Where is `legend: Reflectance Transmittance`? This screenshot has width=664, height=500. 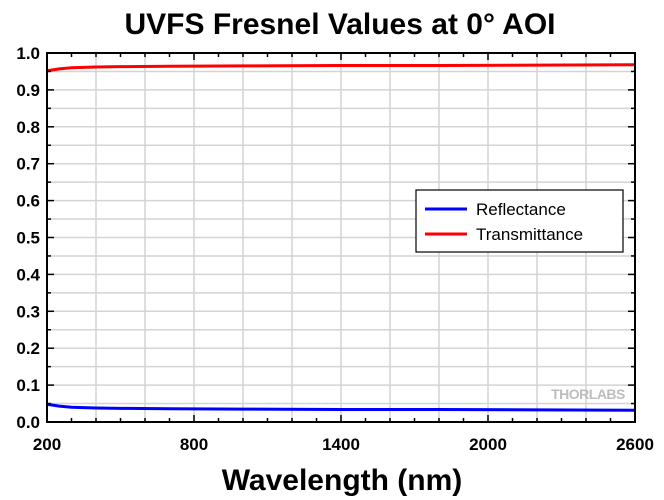 legend: Reflectance Transmittance is located at coordinates (519, 221).